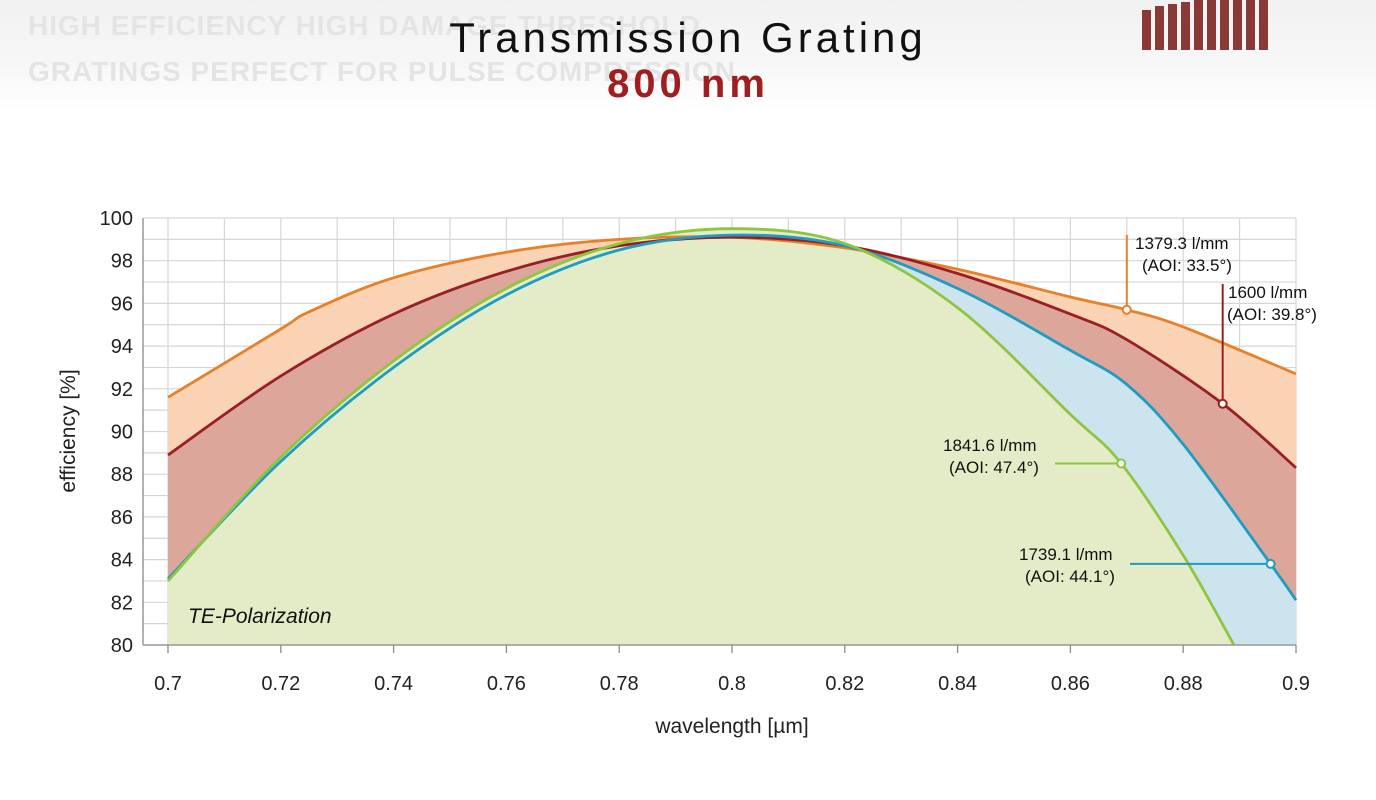 This screenshot has height=800, width=1376. I want to click on brand-stripes-logo, so click(1205, 25).